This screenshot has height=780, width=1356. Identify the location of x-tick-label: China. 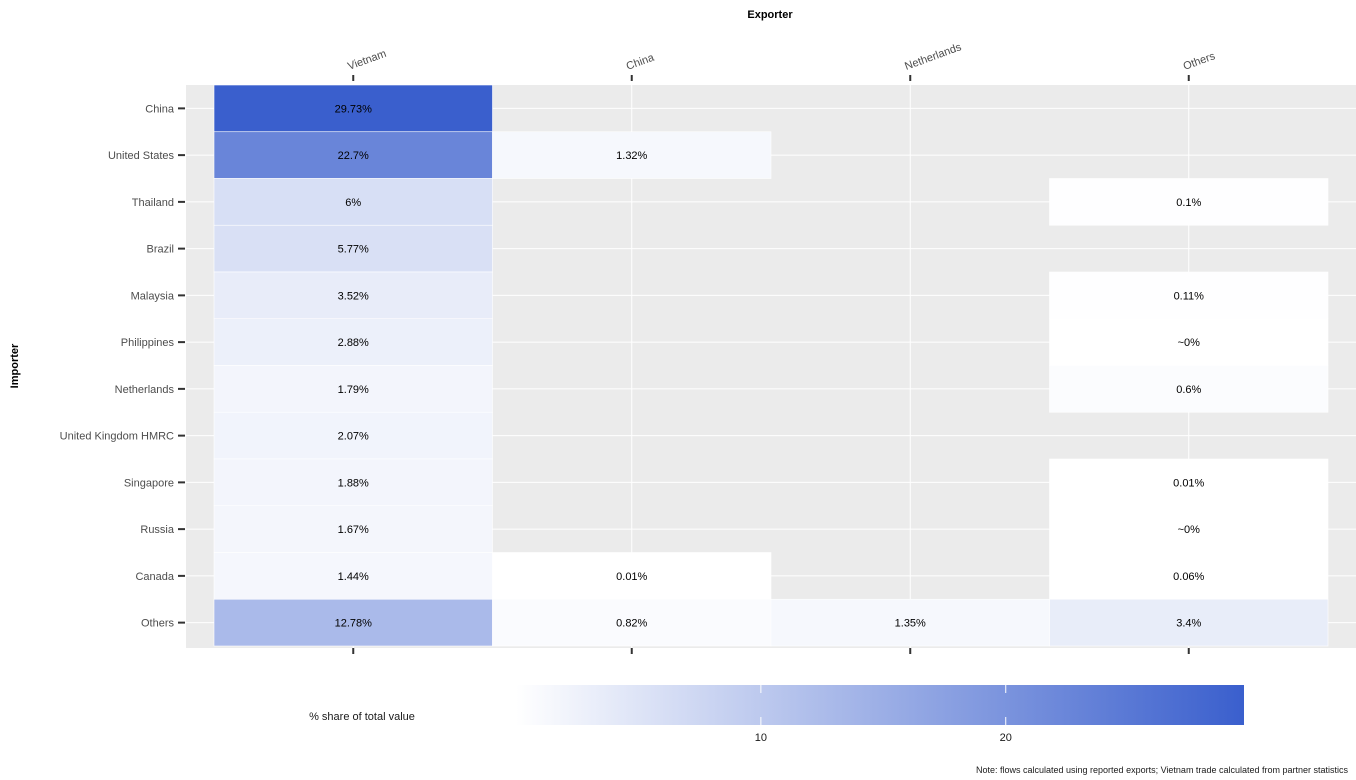
(641, 61).